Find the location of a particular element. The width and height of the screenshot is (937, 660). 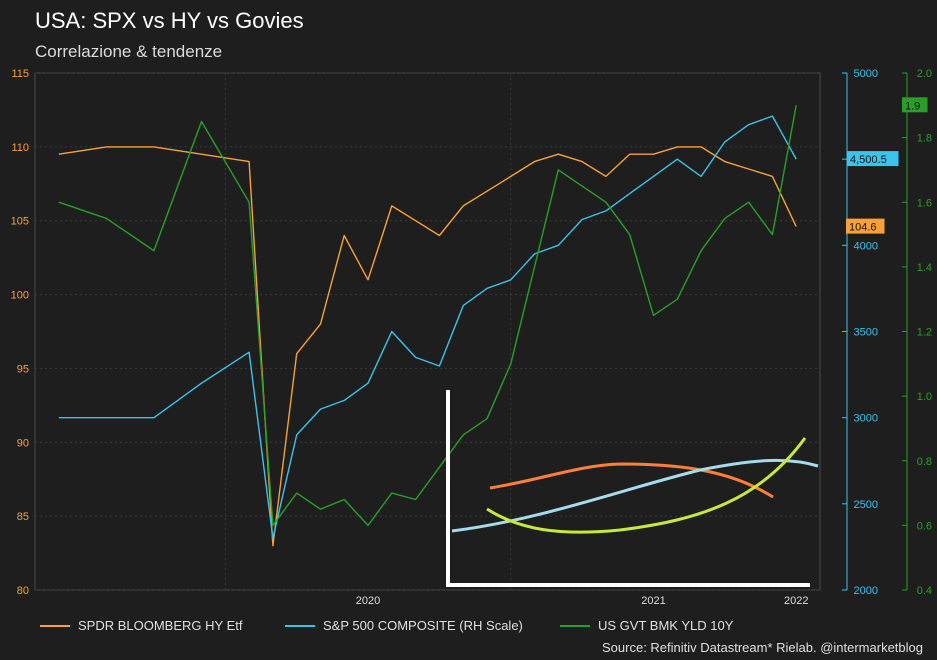

last-value-label: 104.6 is located at coordinates (863, 228).